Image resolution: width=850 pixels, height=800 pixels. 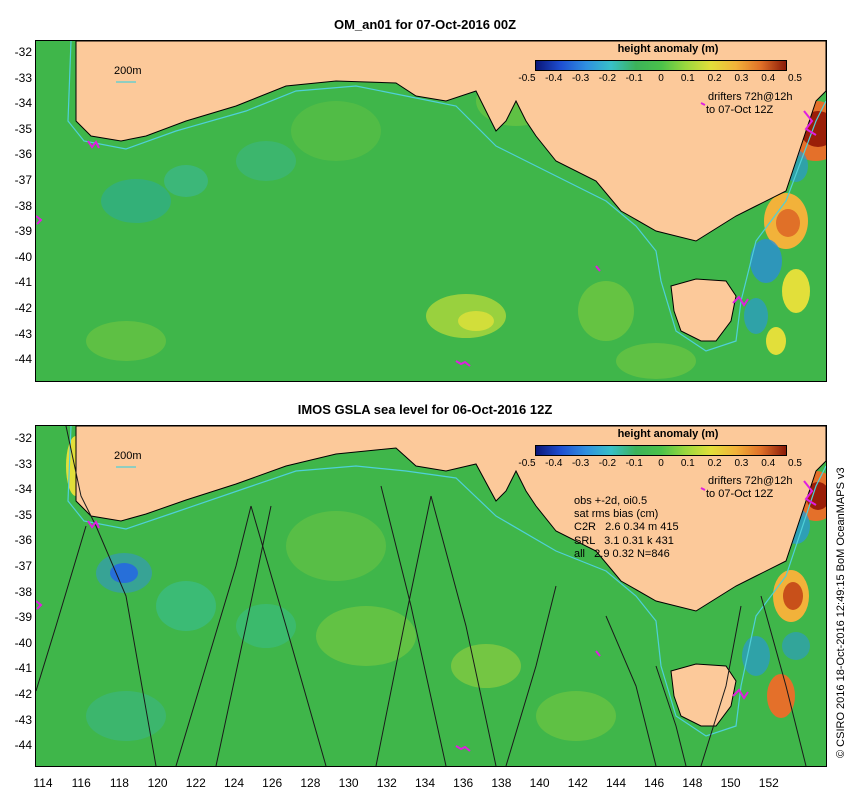 What do you see at coordinates (661, 450) in the screenshot?
I see `bottom-colorbar` at bounding box center [661, 450].